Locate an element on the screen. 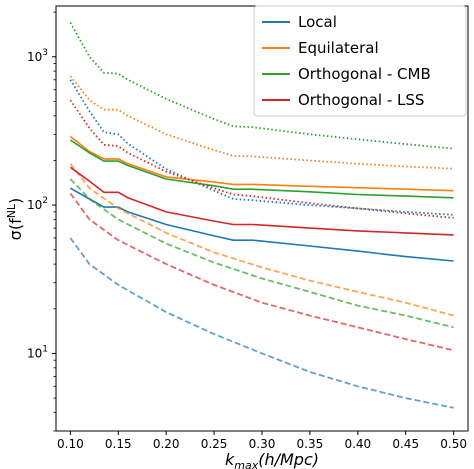 This screenshot has width=474, height=469. x-tick-label: 0.20 is located at coordinates (166, 444).